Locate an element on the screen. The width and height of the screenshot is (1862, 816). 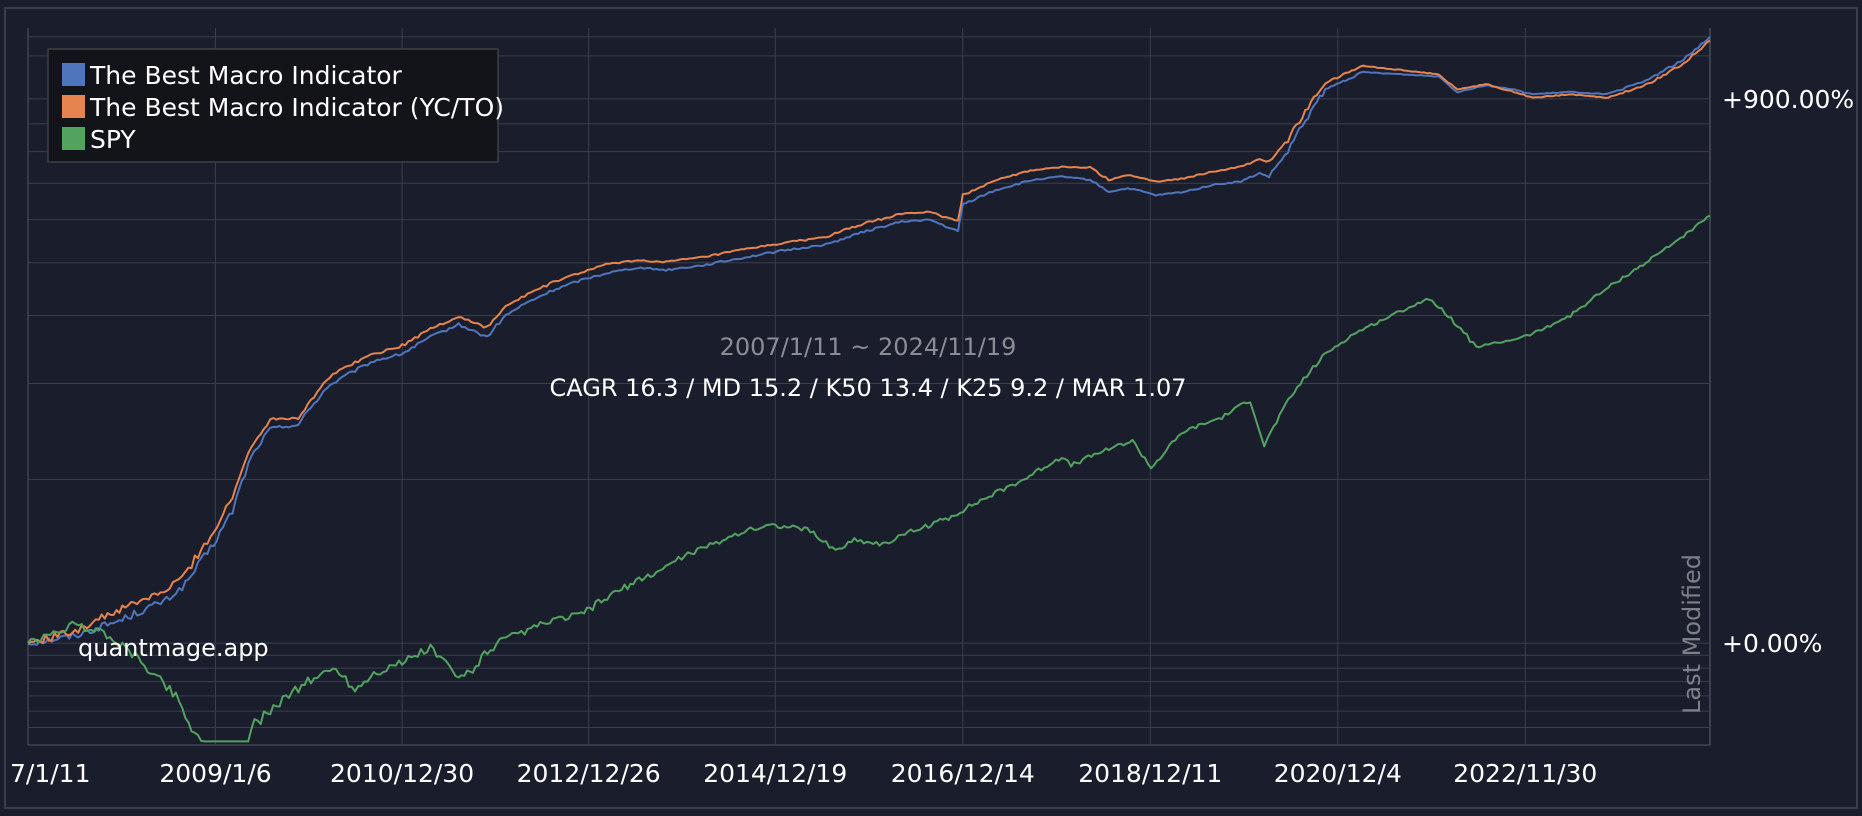
x-tick-label: 2009/1/6 is located at coordinates (215, 773).